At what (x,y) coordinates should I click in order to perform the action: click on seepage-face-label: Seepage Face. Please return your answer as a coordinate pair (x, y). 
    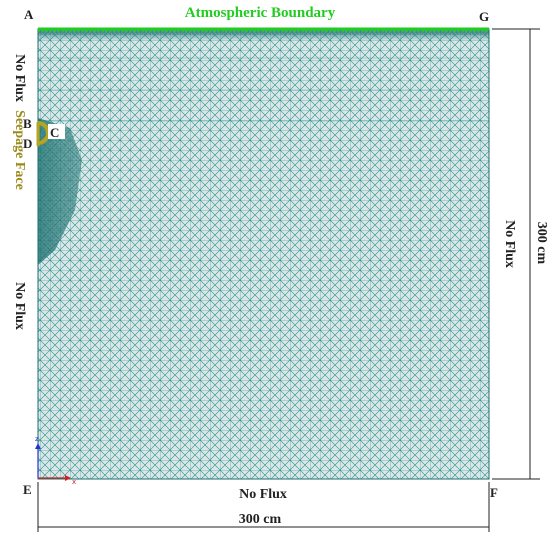
    Looking at the image, I should click on (19, 150).